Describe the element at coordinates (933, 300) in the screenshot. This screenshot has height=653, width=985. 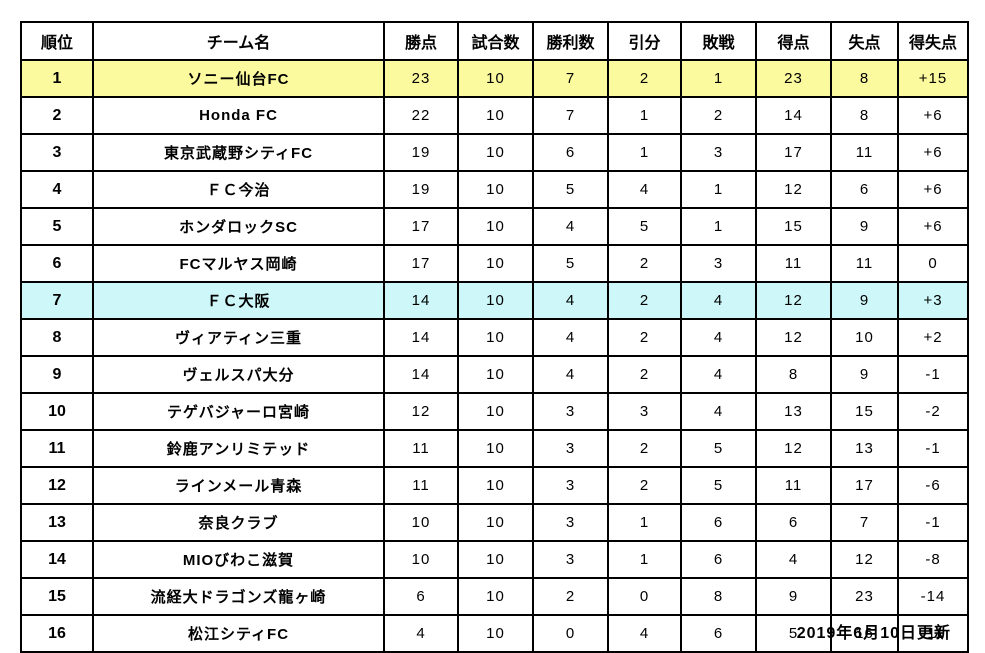
I see `goal-diff-cell: +3` at that location.